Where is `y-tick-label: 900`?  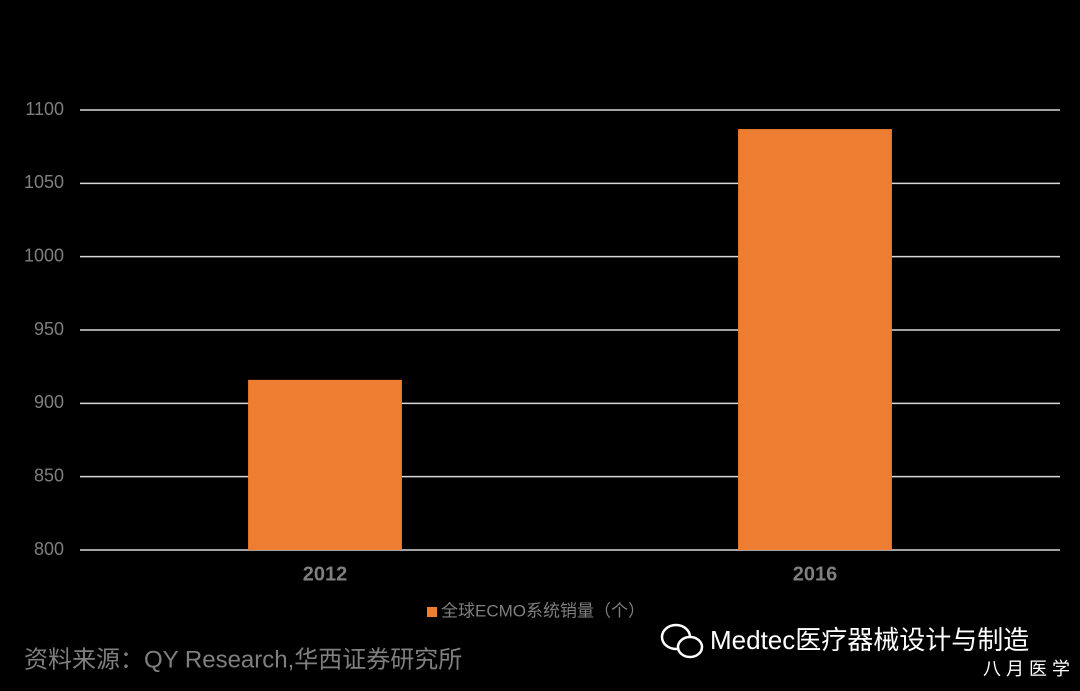
y-tick-label: 900 is located at coordinates (49, 402).